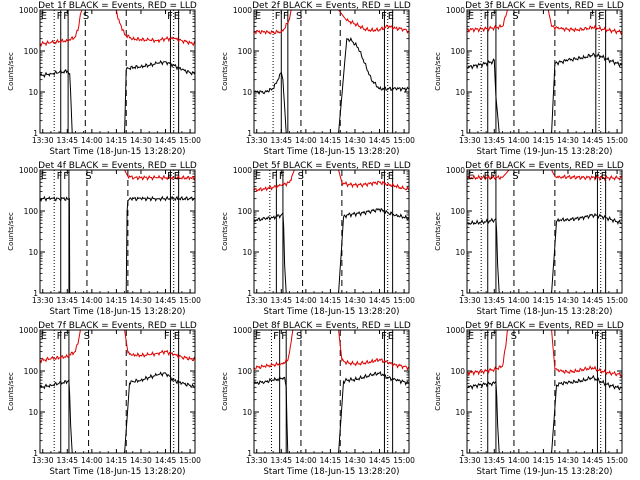 The width and height of the screenshot is (640, 480). I want to click on chart-title: Det 9f BLACK = Events, RED = LLD, so click(544, 326).